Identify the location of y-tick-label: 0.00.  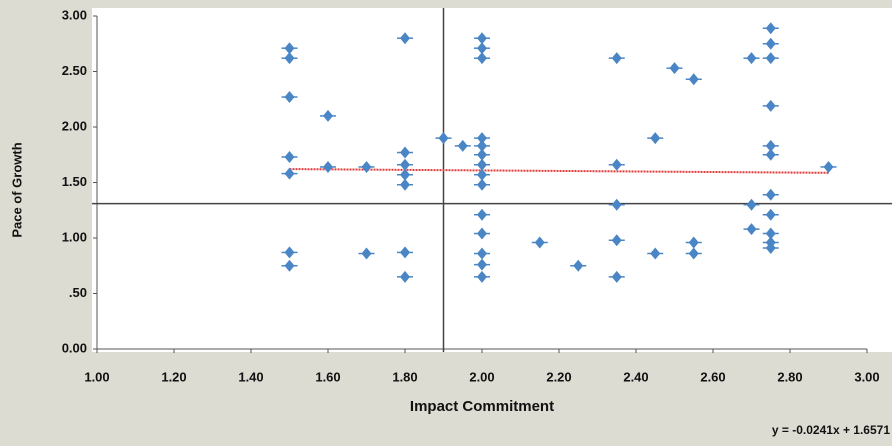
(74, 347).